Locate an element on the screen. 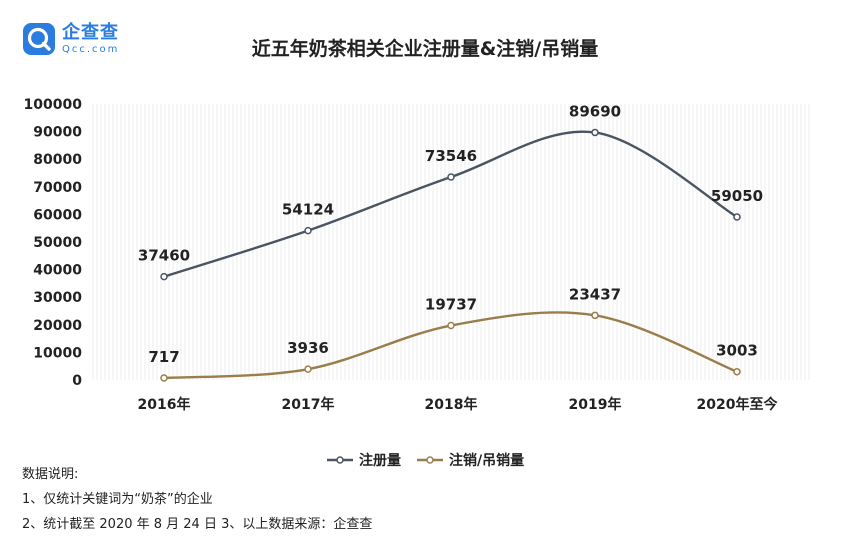 This screenshot has width=850, height=539. data-label-cancellation: 717 is located at coordinates (163, 357).